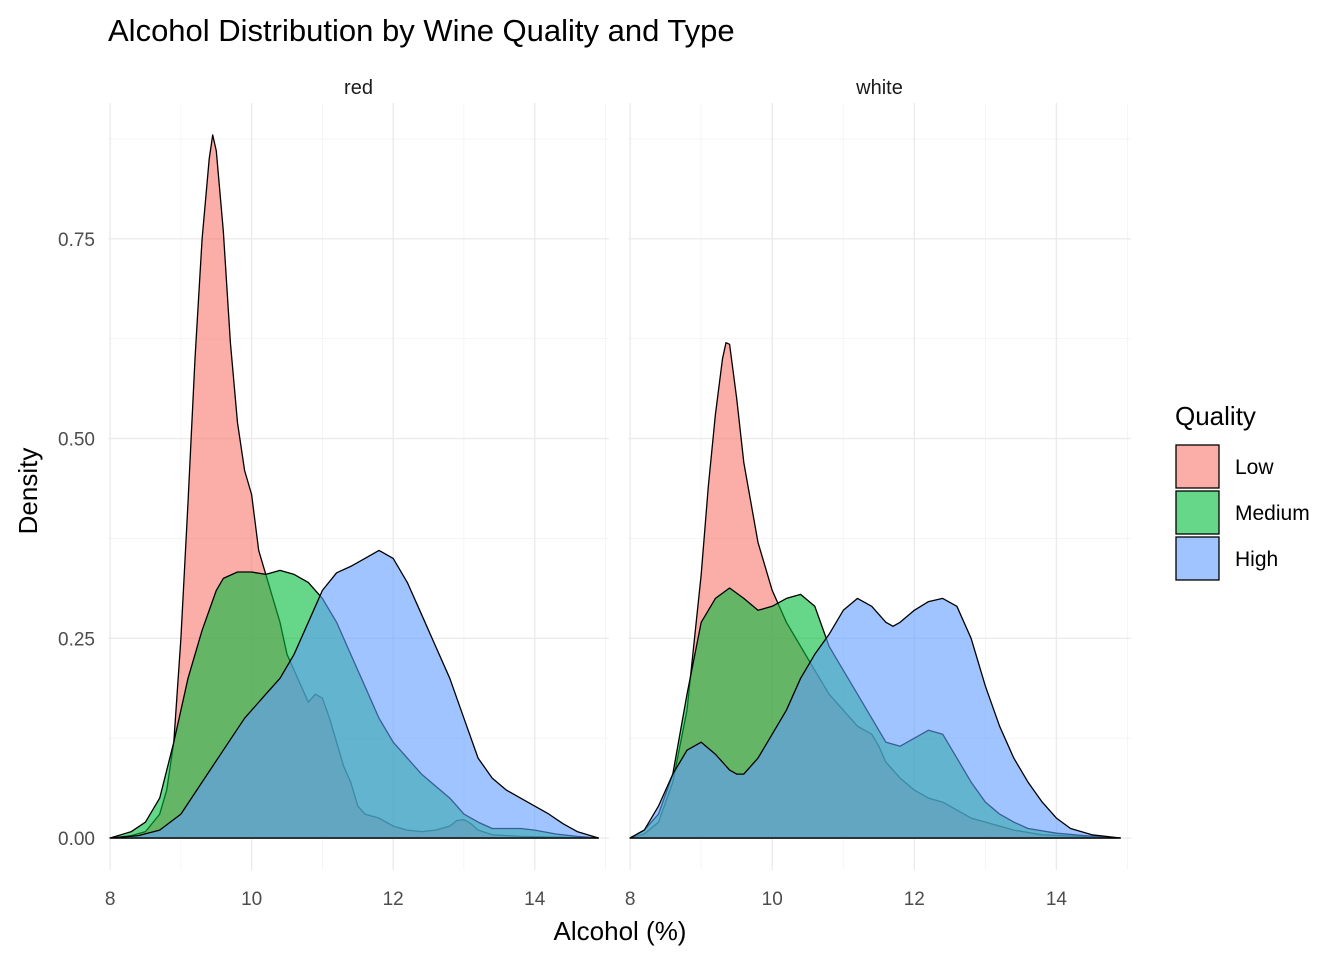 Image resolution: width=1344 pixels, height=960 pixels. I want to click on legend-key-medium, so click(1197, 512).